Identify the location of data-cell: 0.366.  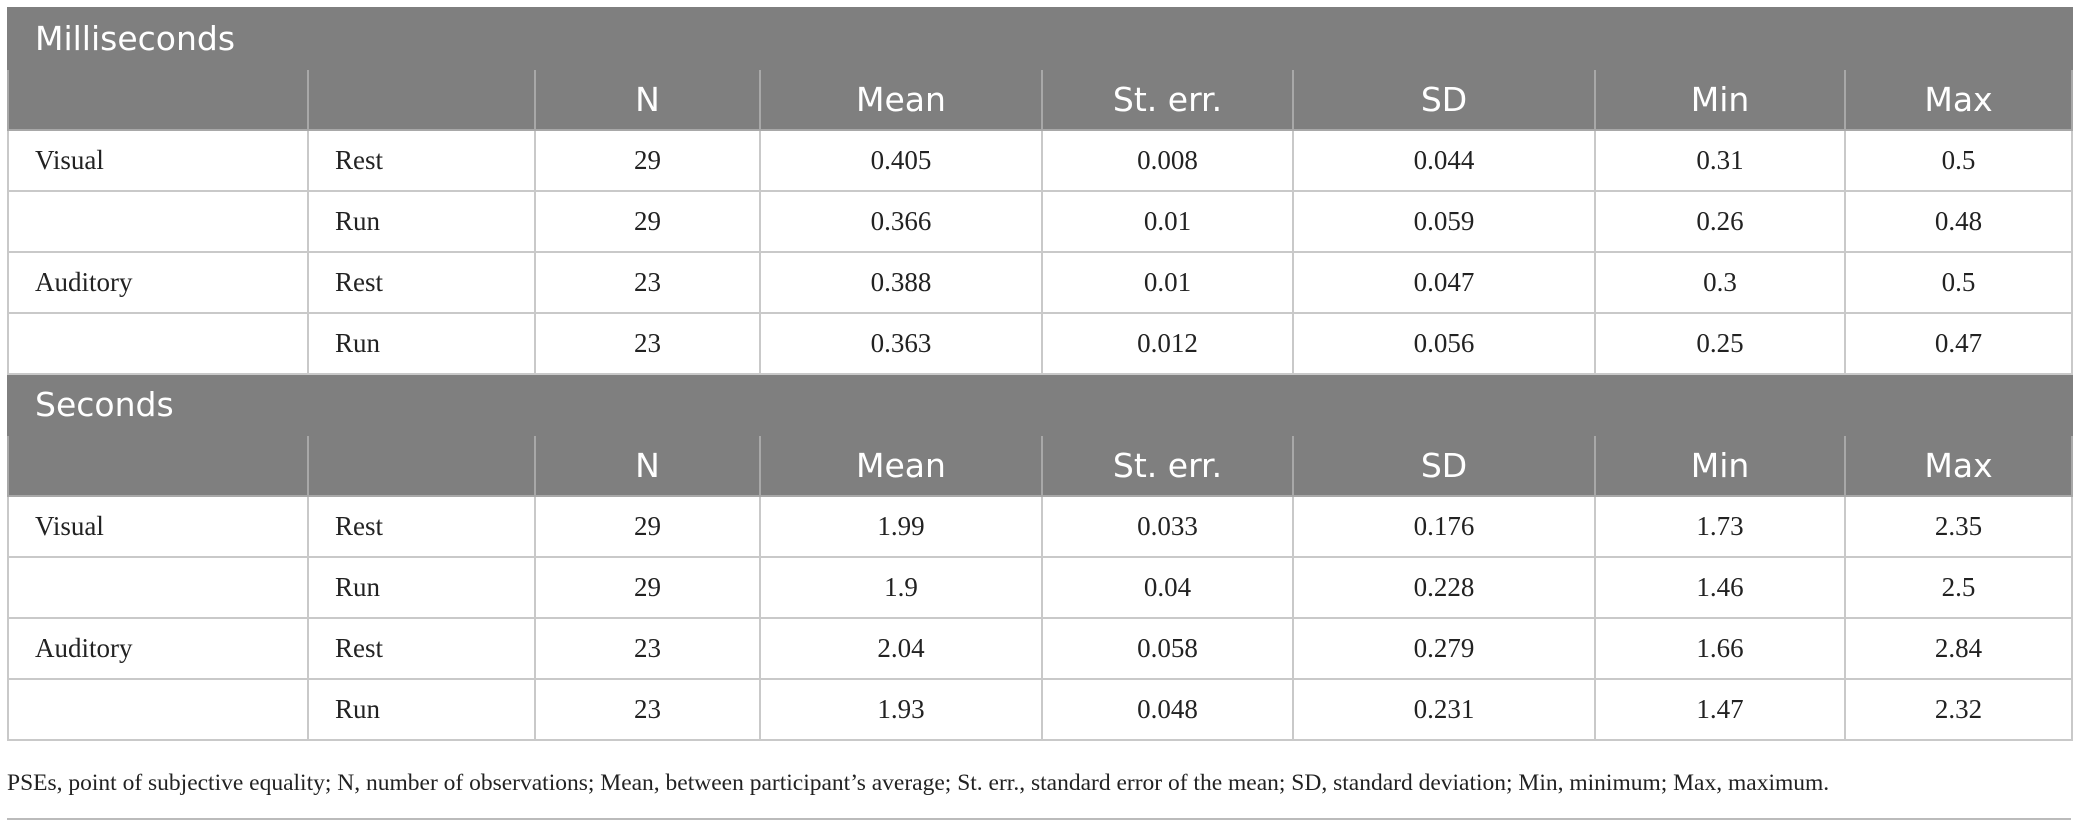
(901, 221).